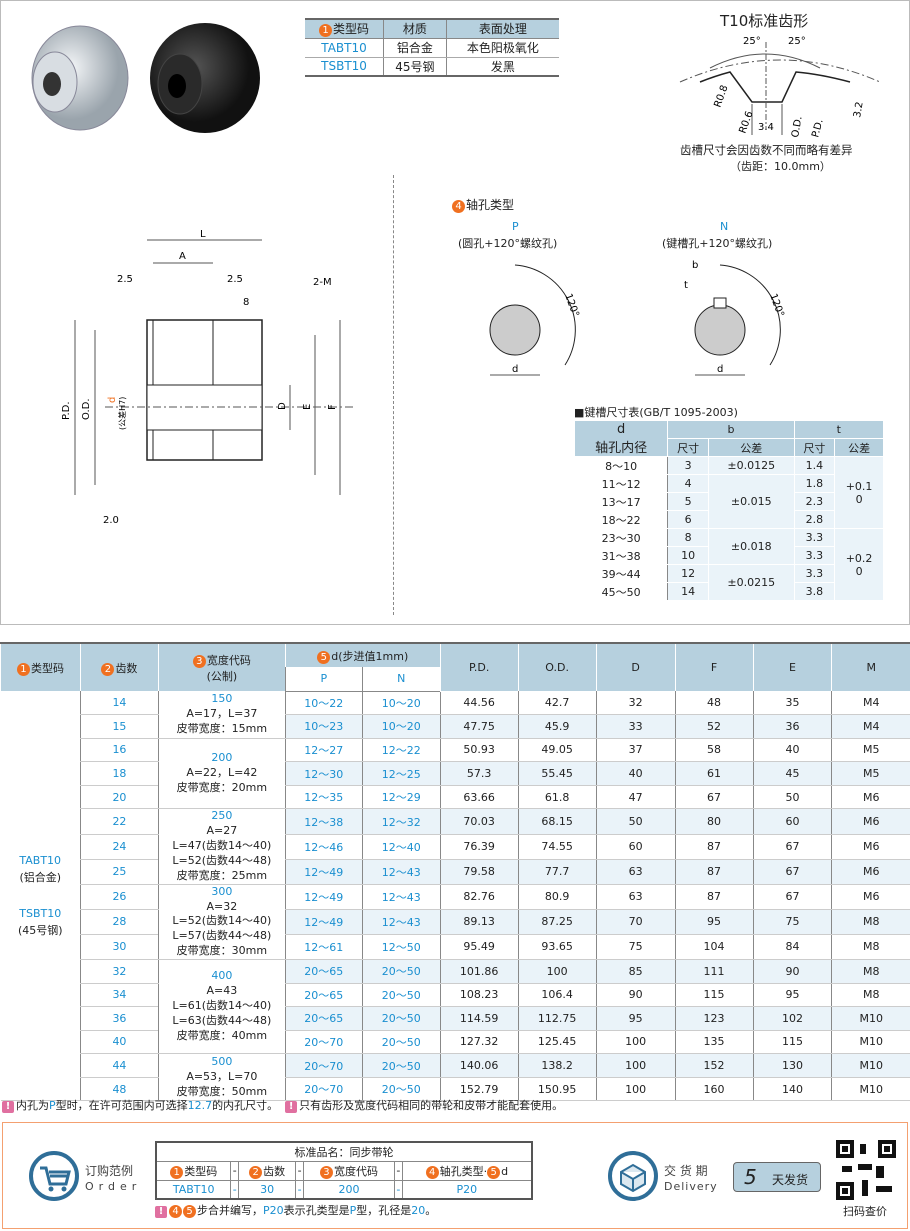 The width and height of the screenshot is (910, 1231). Describe the element at coordinates (205, 78) in the screenshot. I see `steel-pulley-image` at that location.